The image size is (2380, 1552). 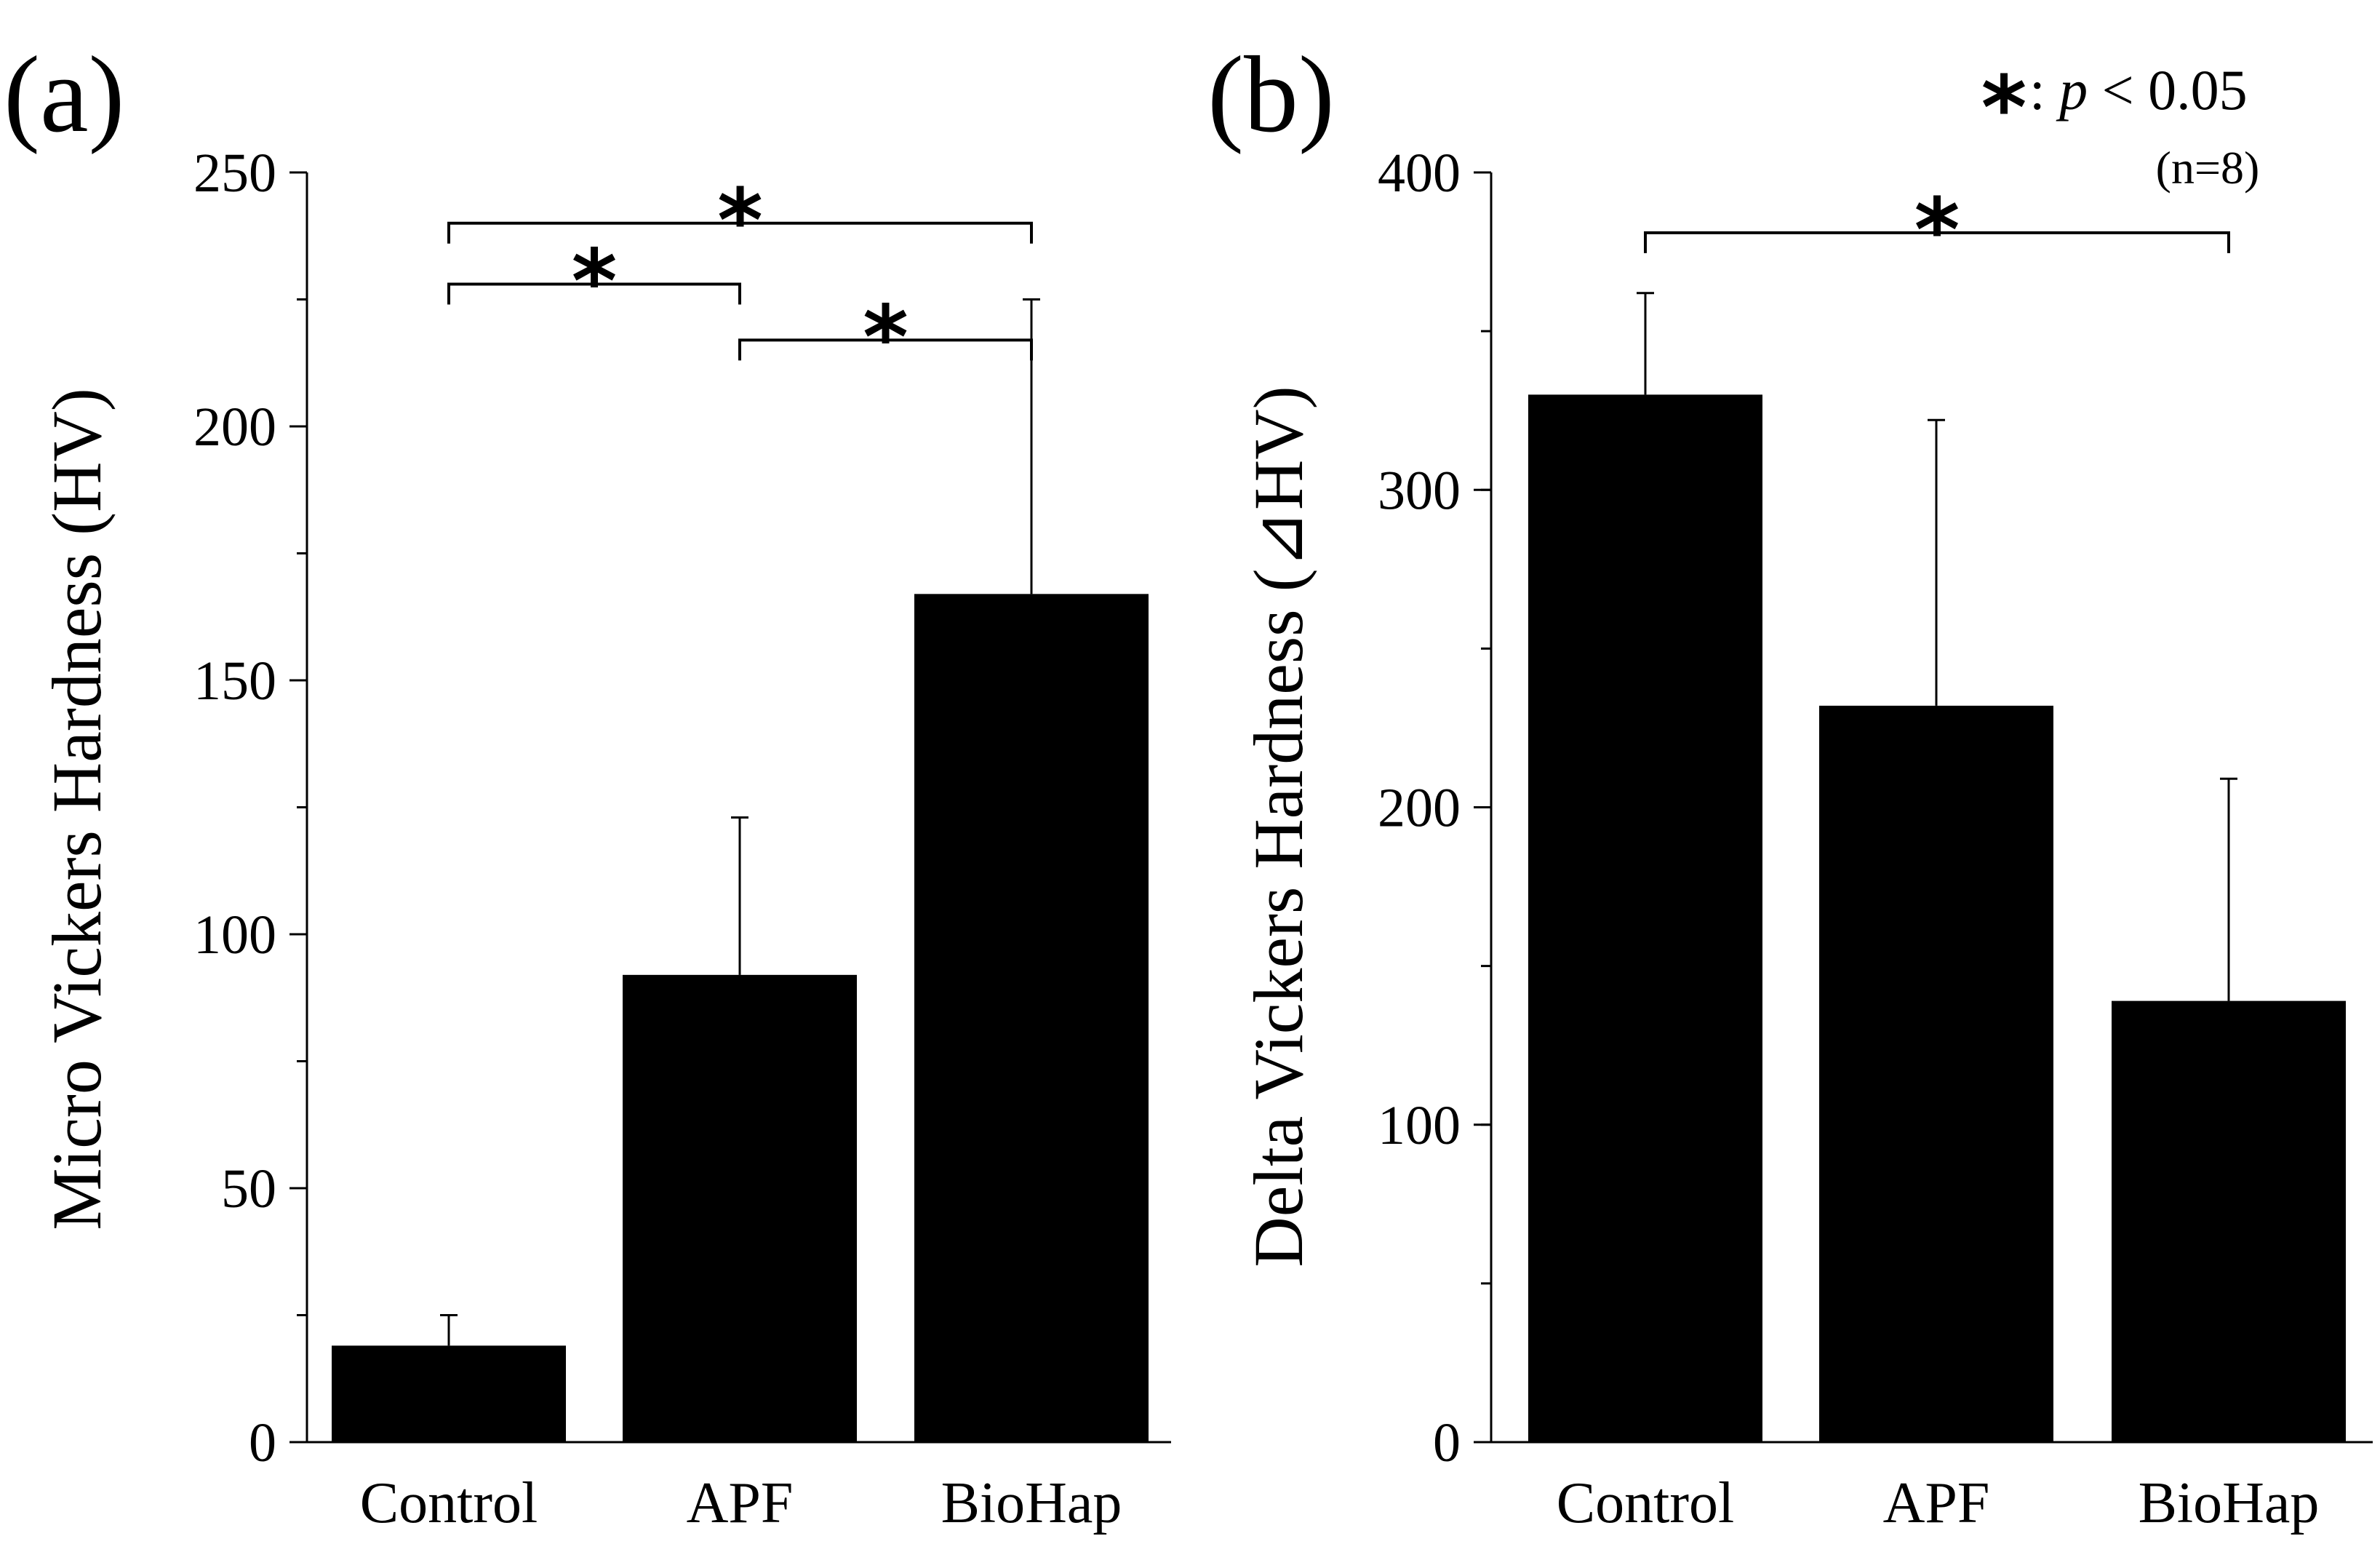 What do you see at coordinates (1447, 1442) in the screenshot?
I see `panel-b-y-tick-label: 0` at bounding box center [1447, 1442].